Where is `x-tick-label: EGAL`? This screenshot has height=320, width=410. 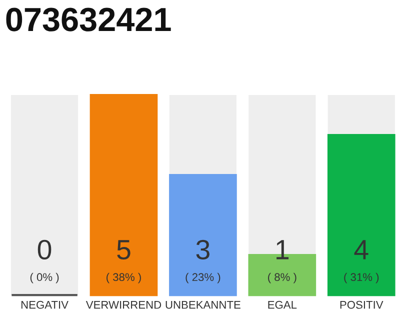 x-tick-label: EGAL is located at coordinates (282, 304).